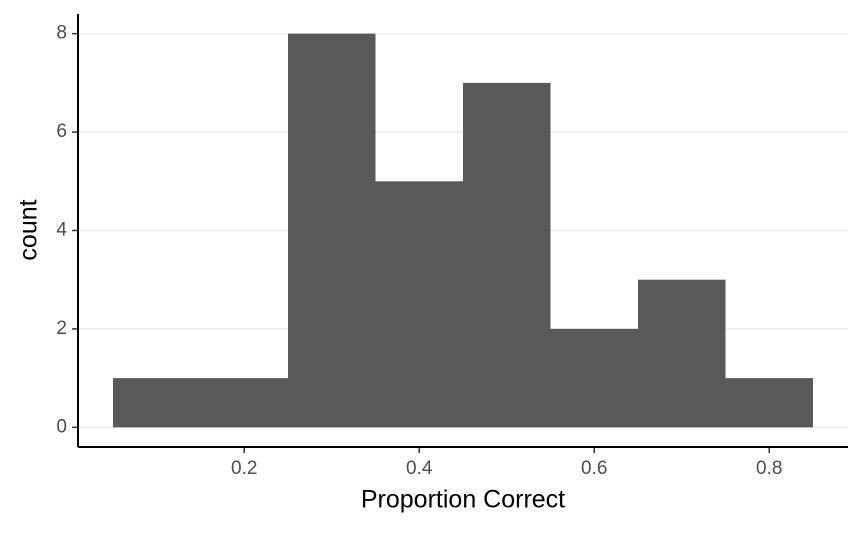  Describe the element at coordinates (29, 229) in the screenshot. I see `y-axis-label: count` at that location.